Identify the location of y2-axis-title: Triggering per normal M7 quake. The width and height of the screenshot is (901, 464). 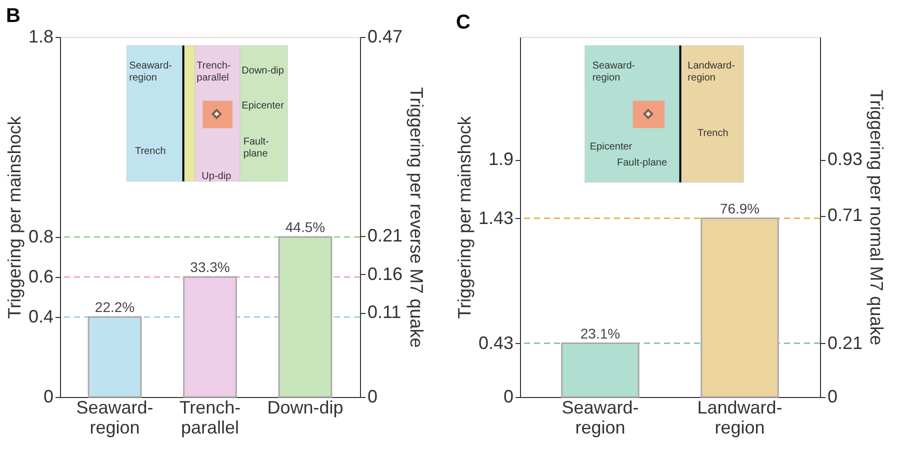
(876, 218).